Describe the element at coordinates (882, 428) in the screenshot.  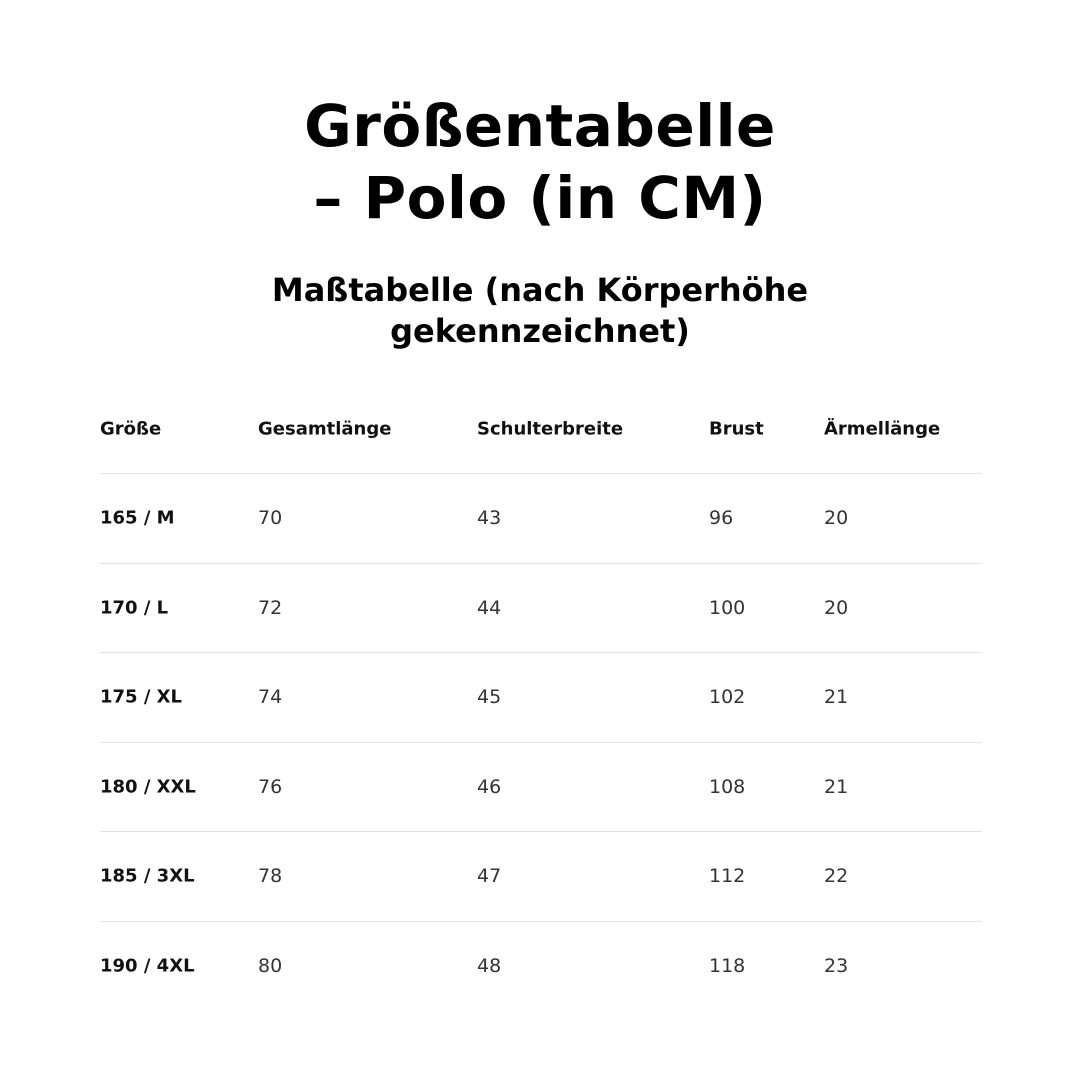
I see `header-sleeve-length: Ärmellänge` at that location.